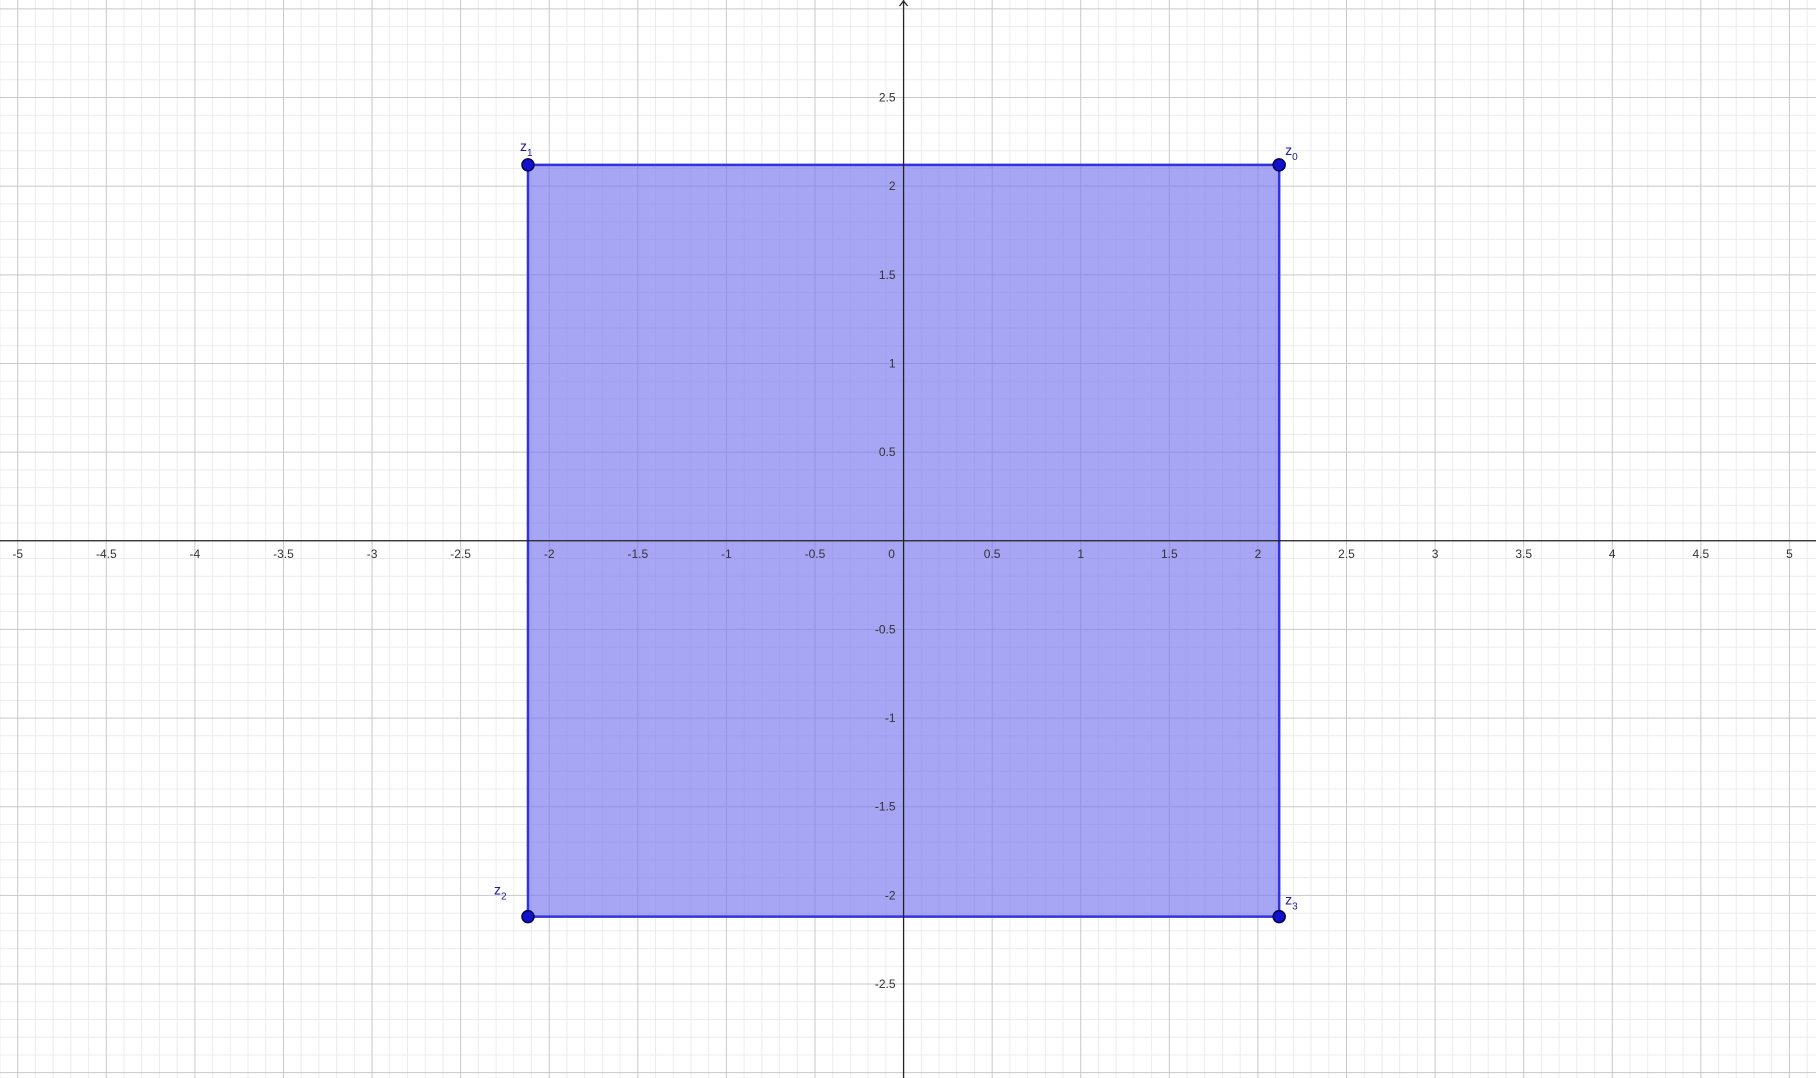 Image resolution: width=1816 pixels, height=1078 pixels. What do you see at coordinates (887, 98) in the screenshot?
I see `y-tick-label: 2.5` at bounding box center [887, 98].